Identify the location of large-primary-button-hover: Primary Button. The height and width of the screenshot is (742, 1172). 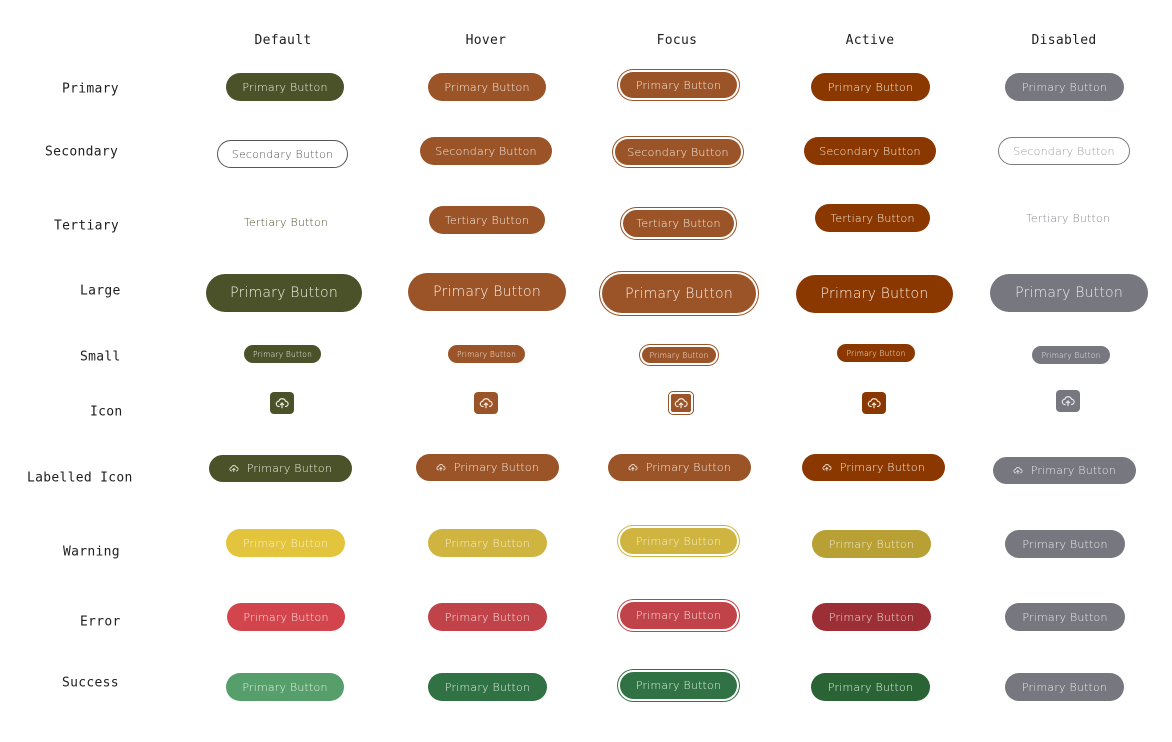
(487, 292).